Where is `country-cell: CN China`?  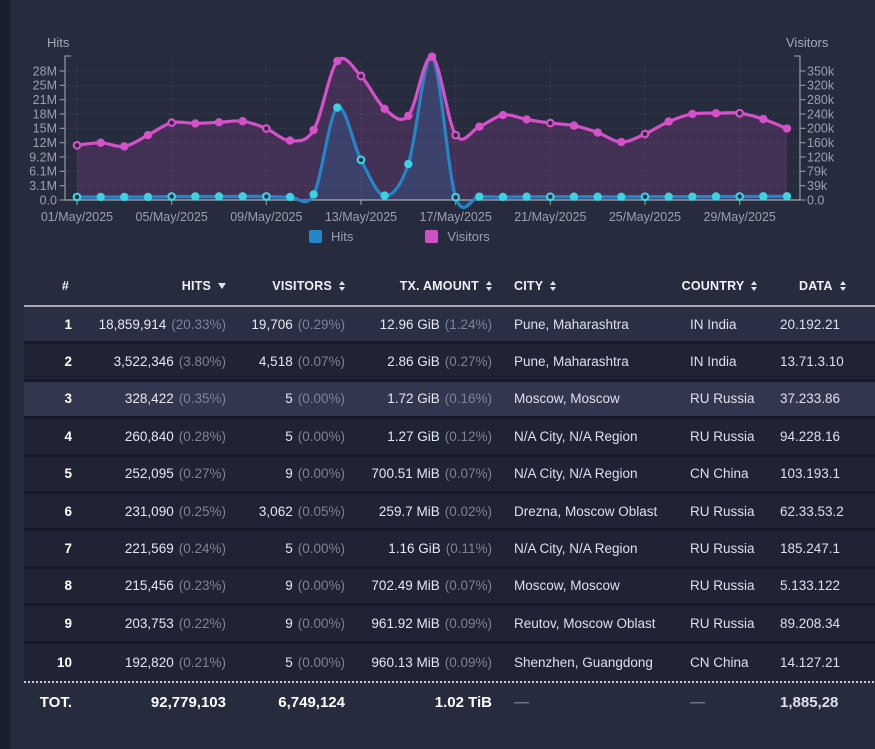 country-cell: CN China is located at coordinates (719, 662).